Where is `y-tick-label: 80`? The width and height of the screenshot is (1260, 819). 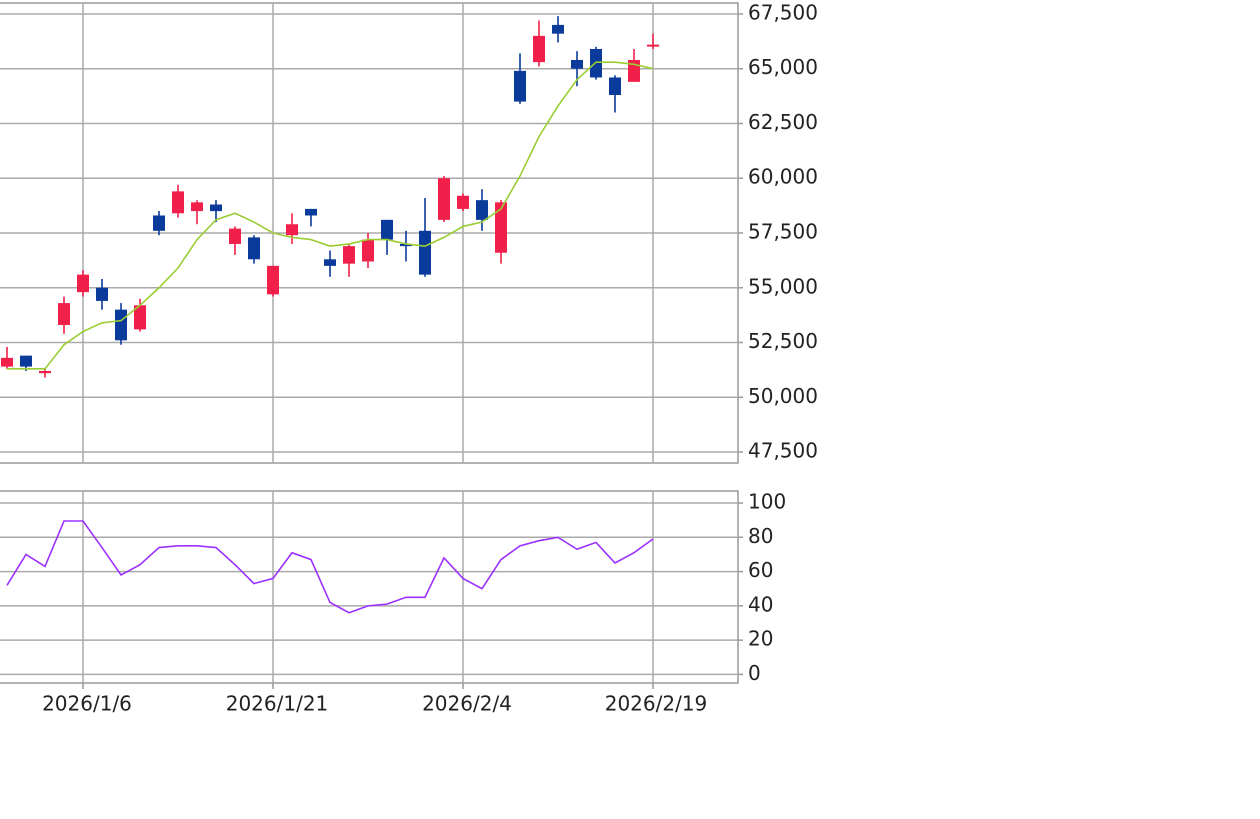 y-tick-label: 80 is located at coordinates (760, 536).